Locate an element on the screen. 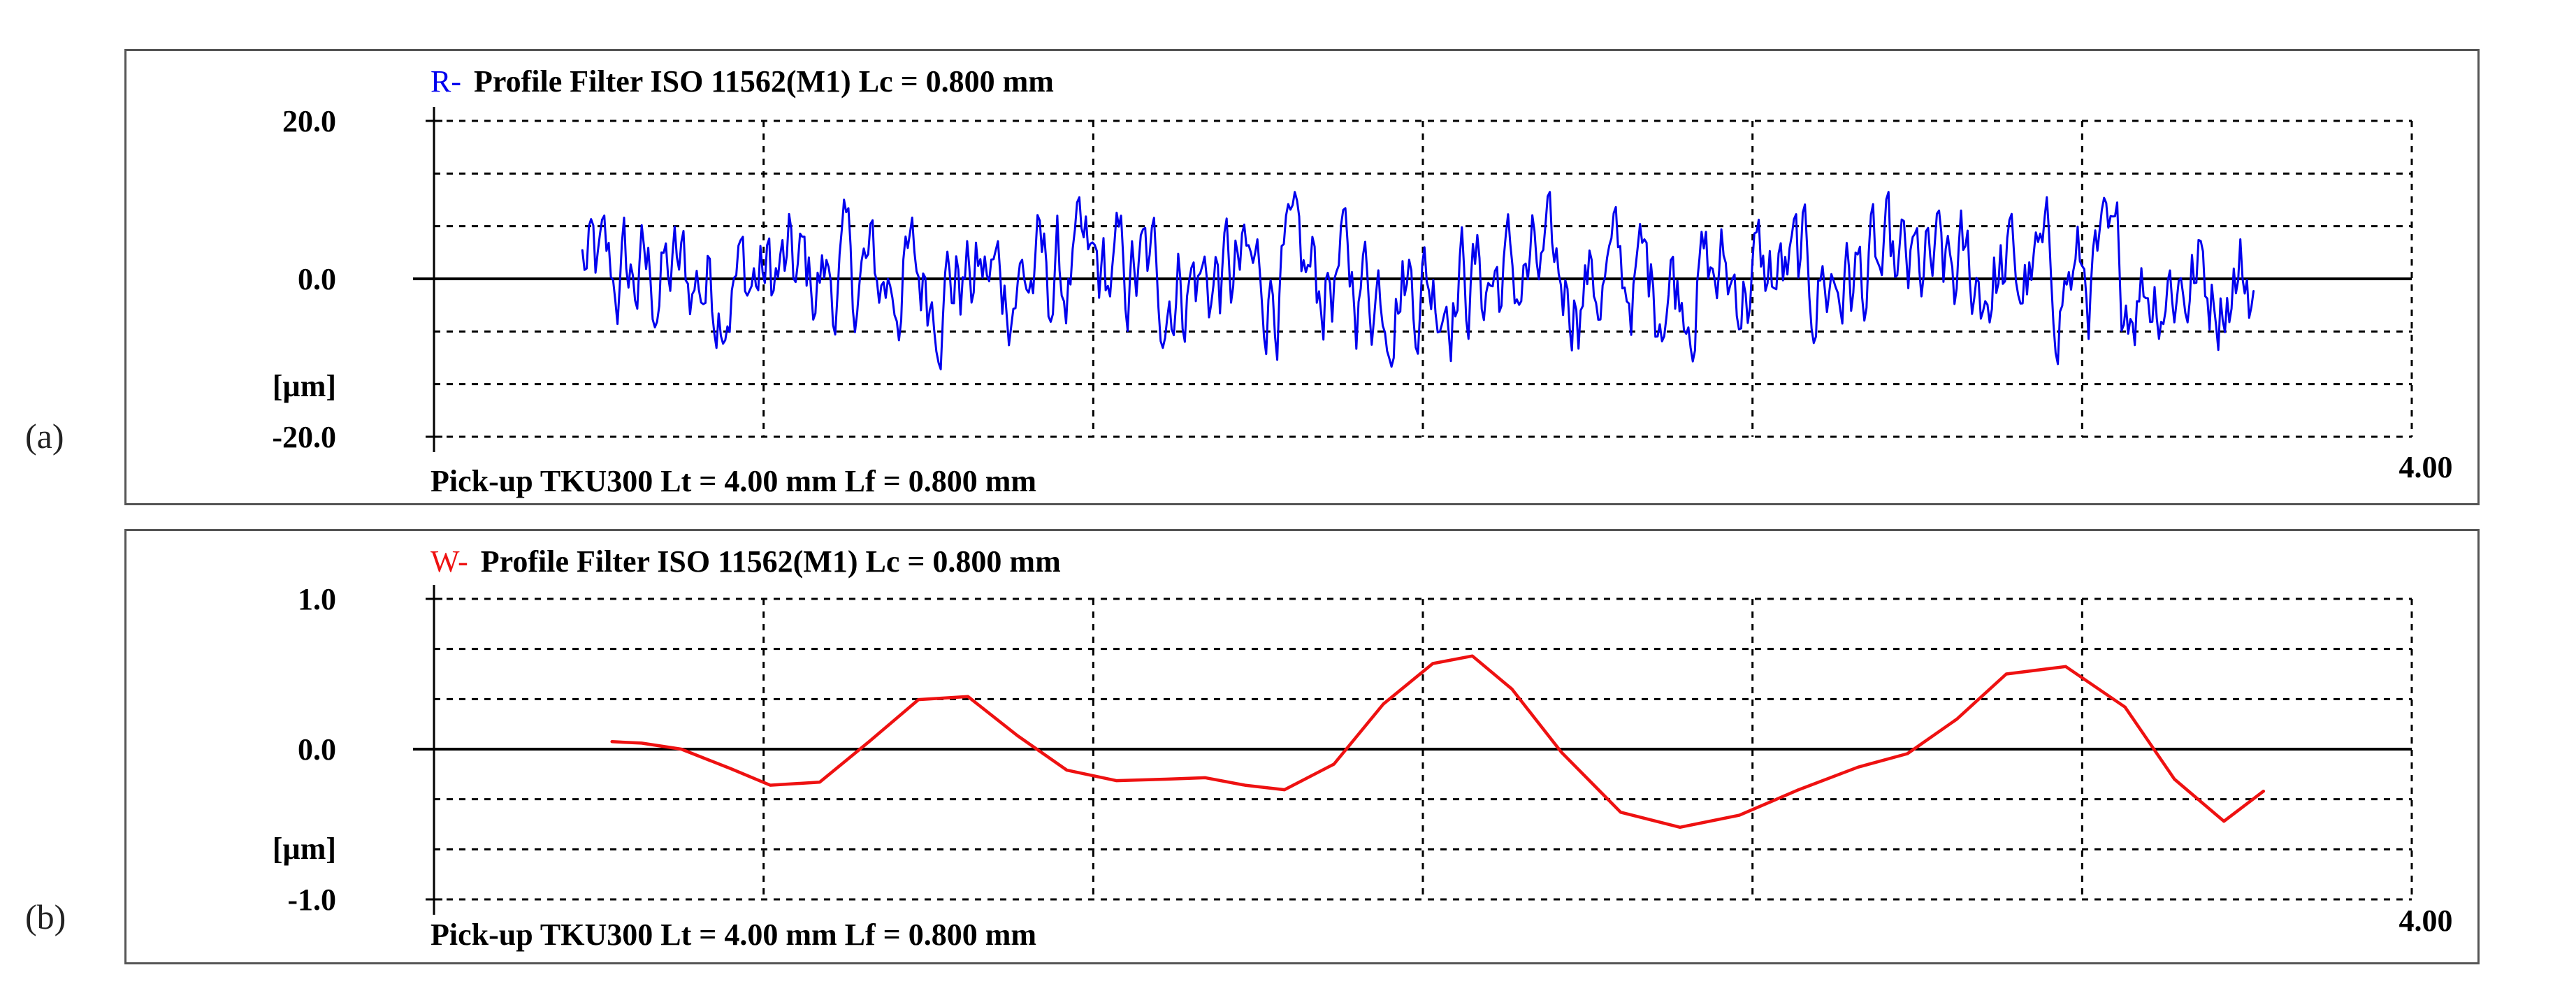  panel-label-b: (b) is located at coordinates (45, 916).